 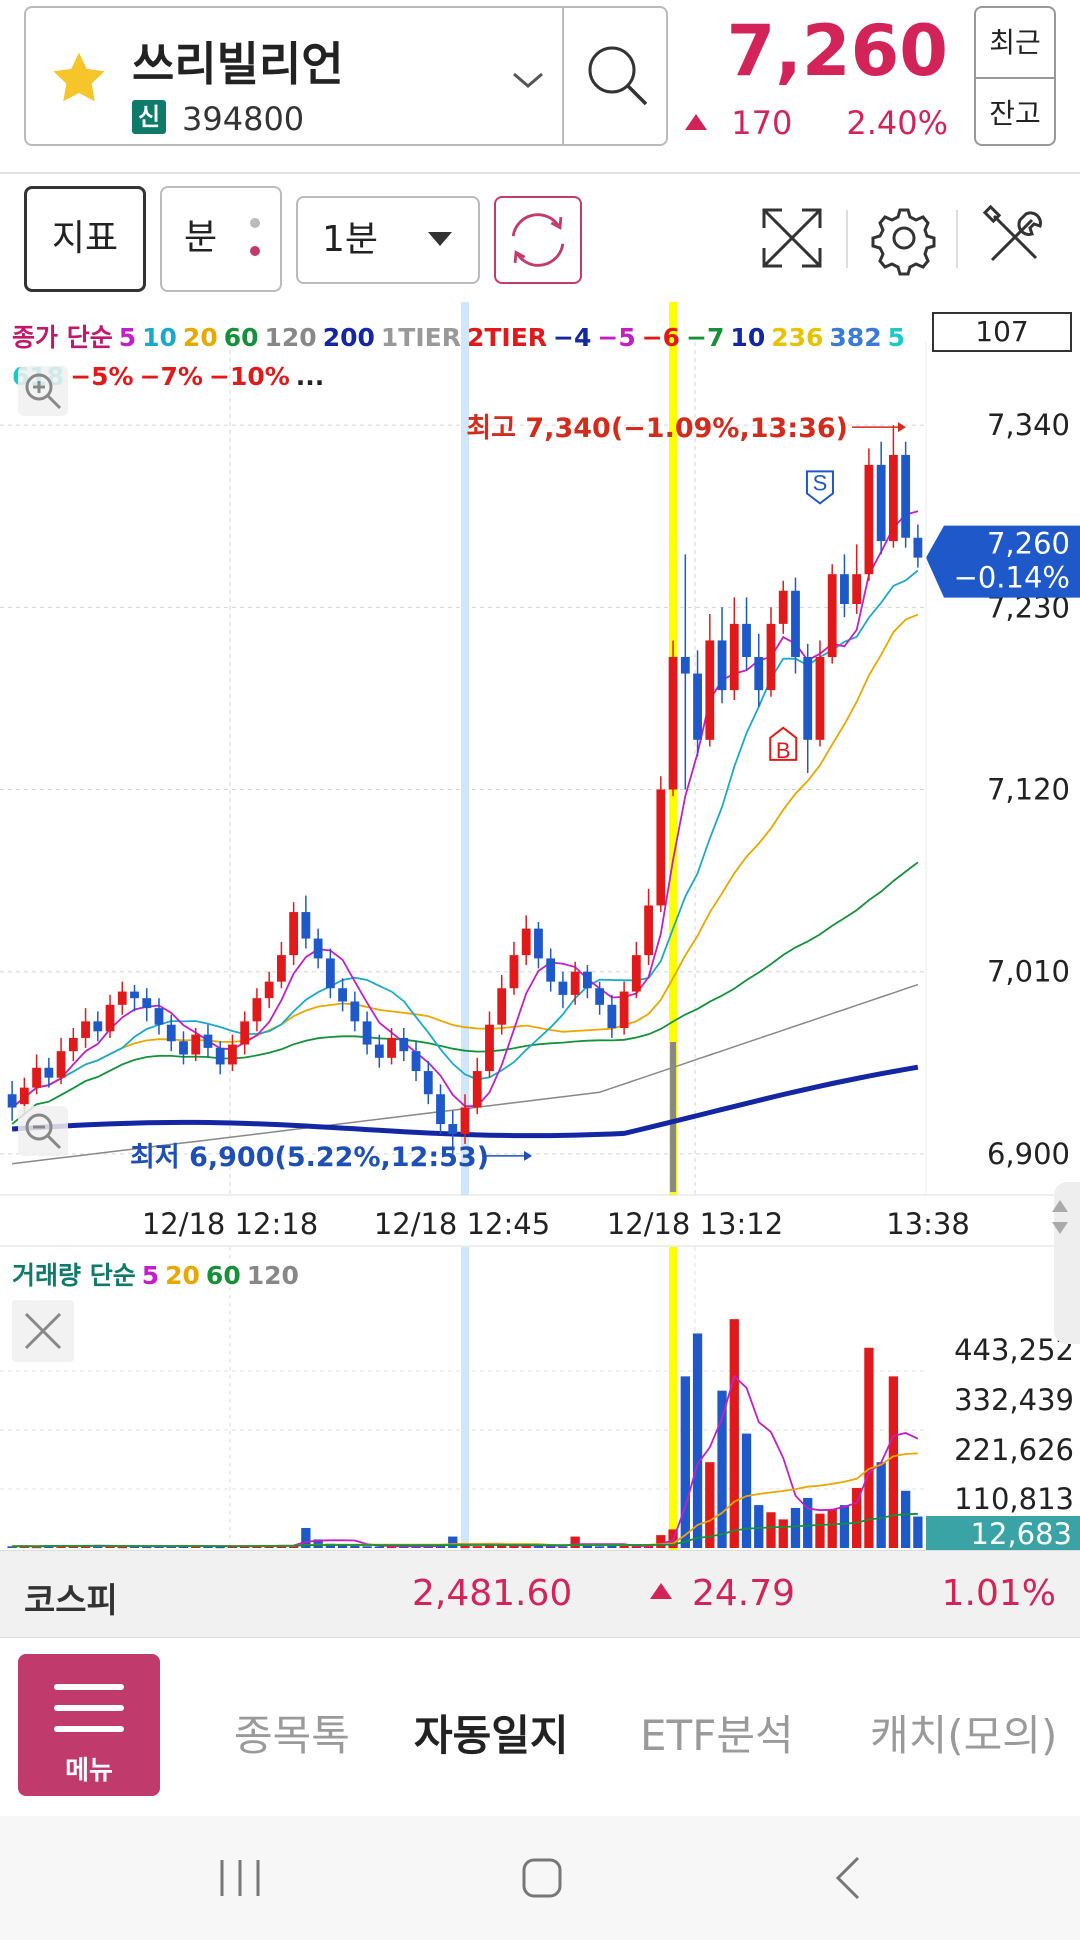 I want to click on tools-icon, so click(x=1014, y=238).